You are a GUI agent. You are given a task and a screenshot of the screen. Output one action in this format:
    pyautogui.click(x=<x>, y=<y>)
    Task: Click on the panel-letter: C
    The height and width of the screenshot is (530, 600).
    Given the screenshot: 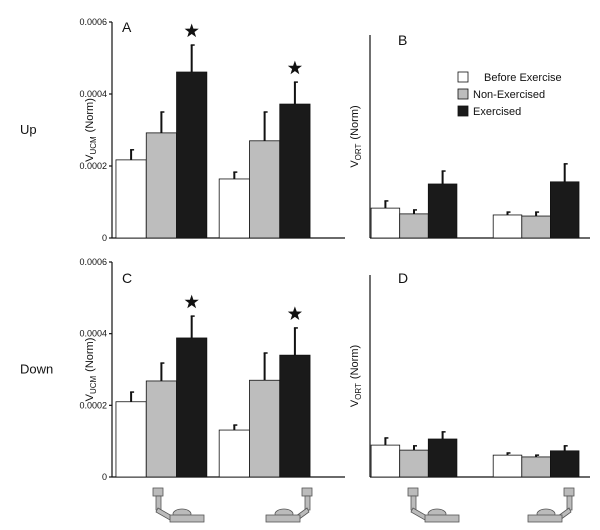 What is the action you would take?
    pyautogui.click(x=127, y=278)
    